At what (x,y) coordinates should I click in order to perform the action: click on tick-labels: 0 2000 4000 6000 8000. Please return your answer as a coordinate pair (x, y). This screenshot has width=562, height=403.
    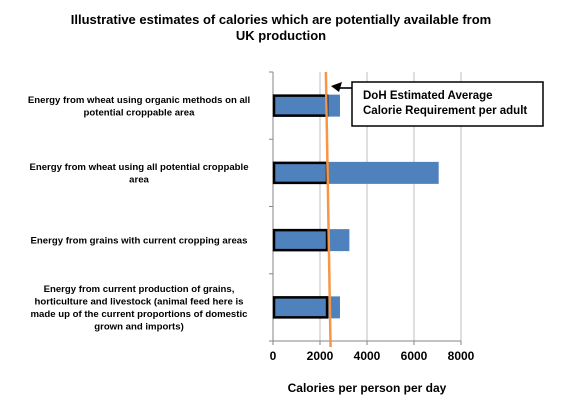
    Looking at the image, I should click on (372, 356).